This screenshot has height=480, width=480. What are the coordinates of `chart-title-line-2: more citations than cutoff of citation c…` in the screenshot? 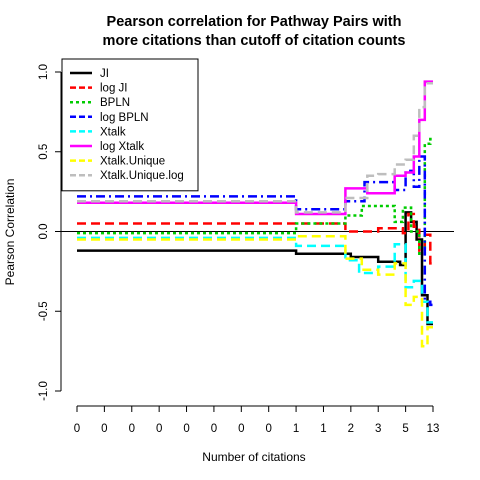 It's located at (254, 41).